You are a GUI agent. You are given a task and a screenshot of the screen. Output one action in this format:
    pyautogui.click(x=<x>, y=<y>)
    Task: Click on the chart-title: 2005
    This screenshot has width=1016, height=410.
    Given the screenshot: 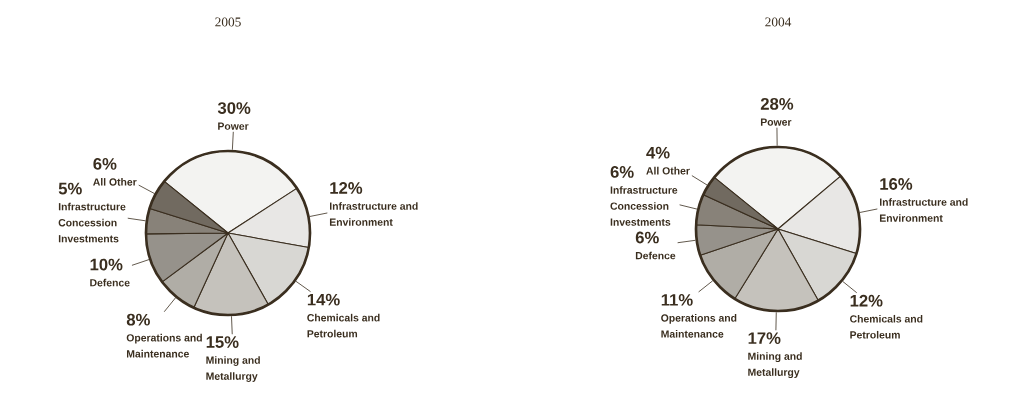 What is the action you would take?
    pyautogui.click(x=228, y=22)
    